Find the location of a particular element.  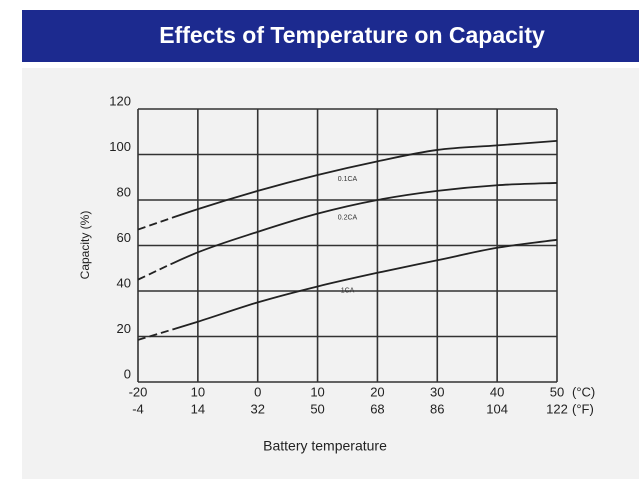

x2-tick-label: -4 is located at coordinates (138, 408).